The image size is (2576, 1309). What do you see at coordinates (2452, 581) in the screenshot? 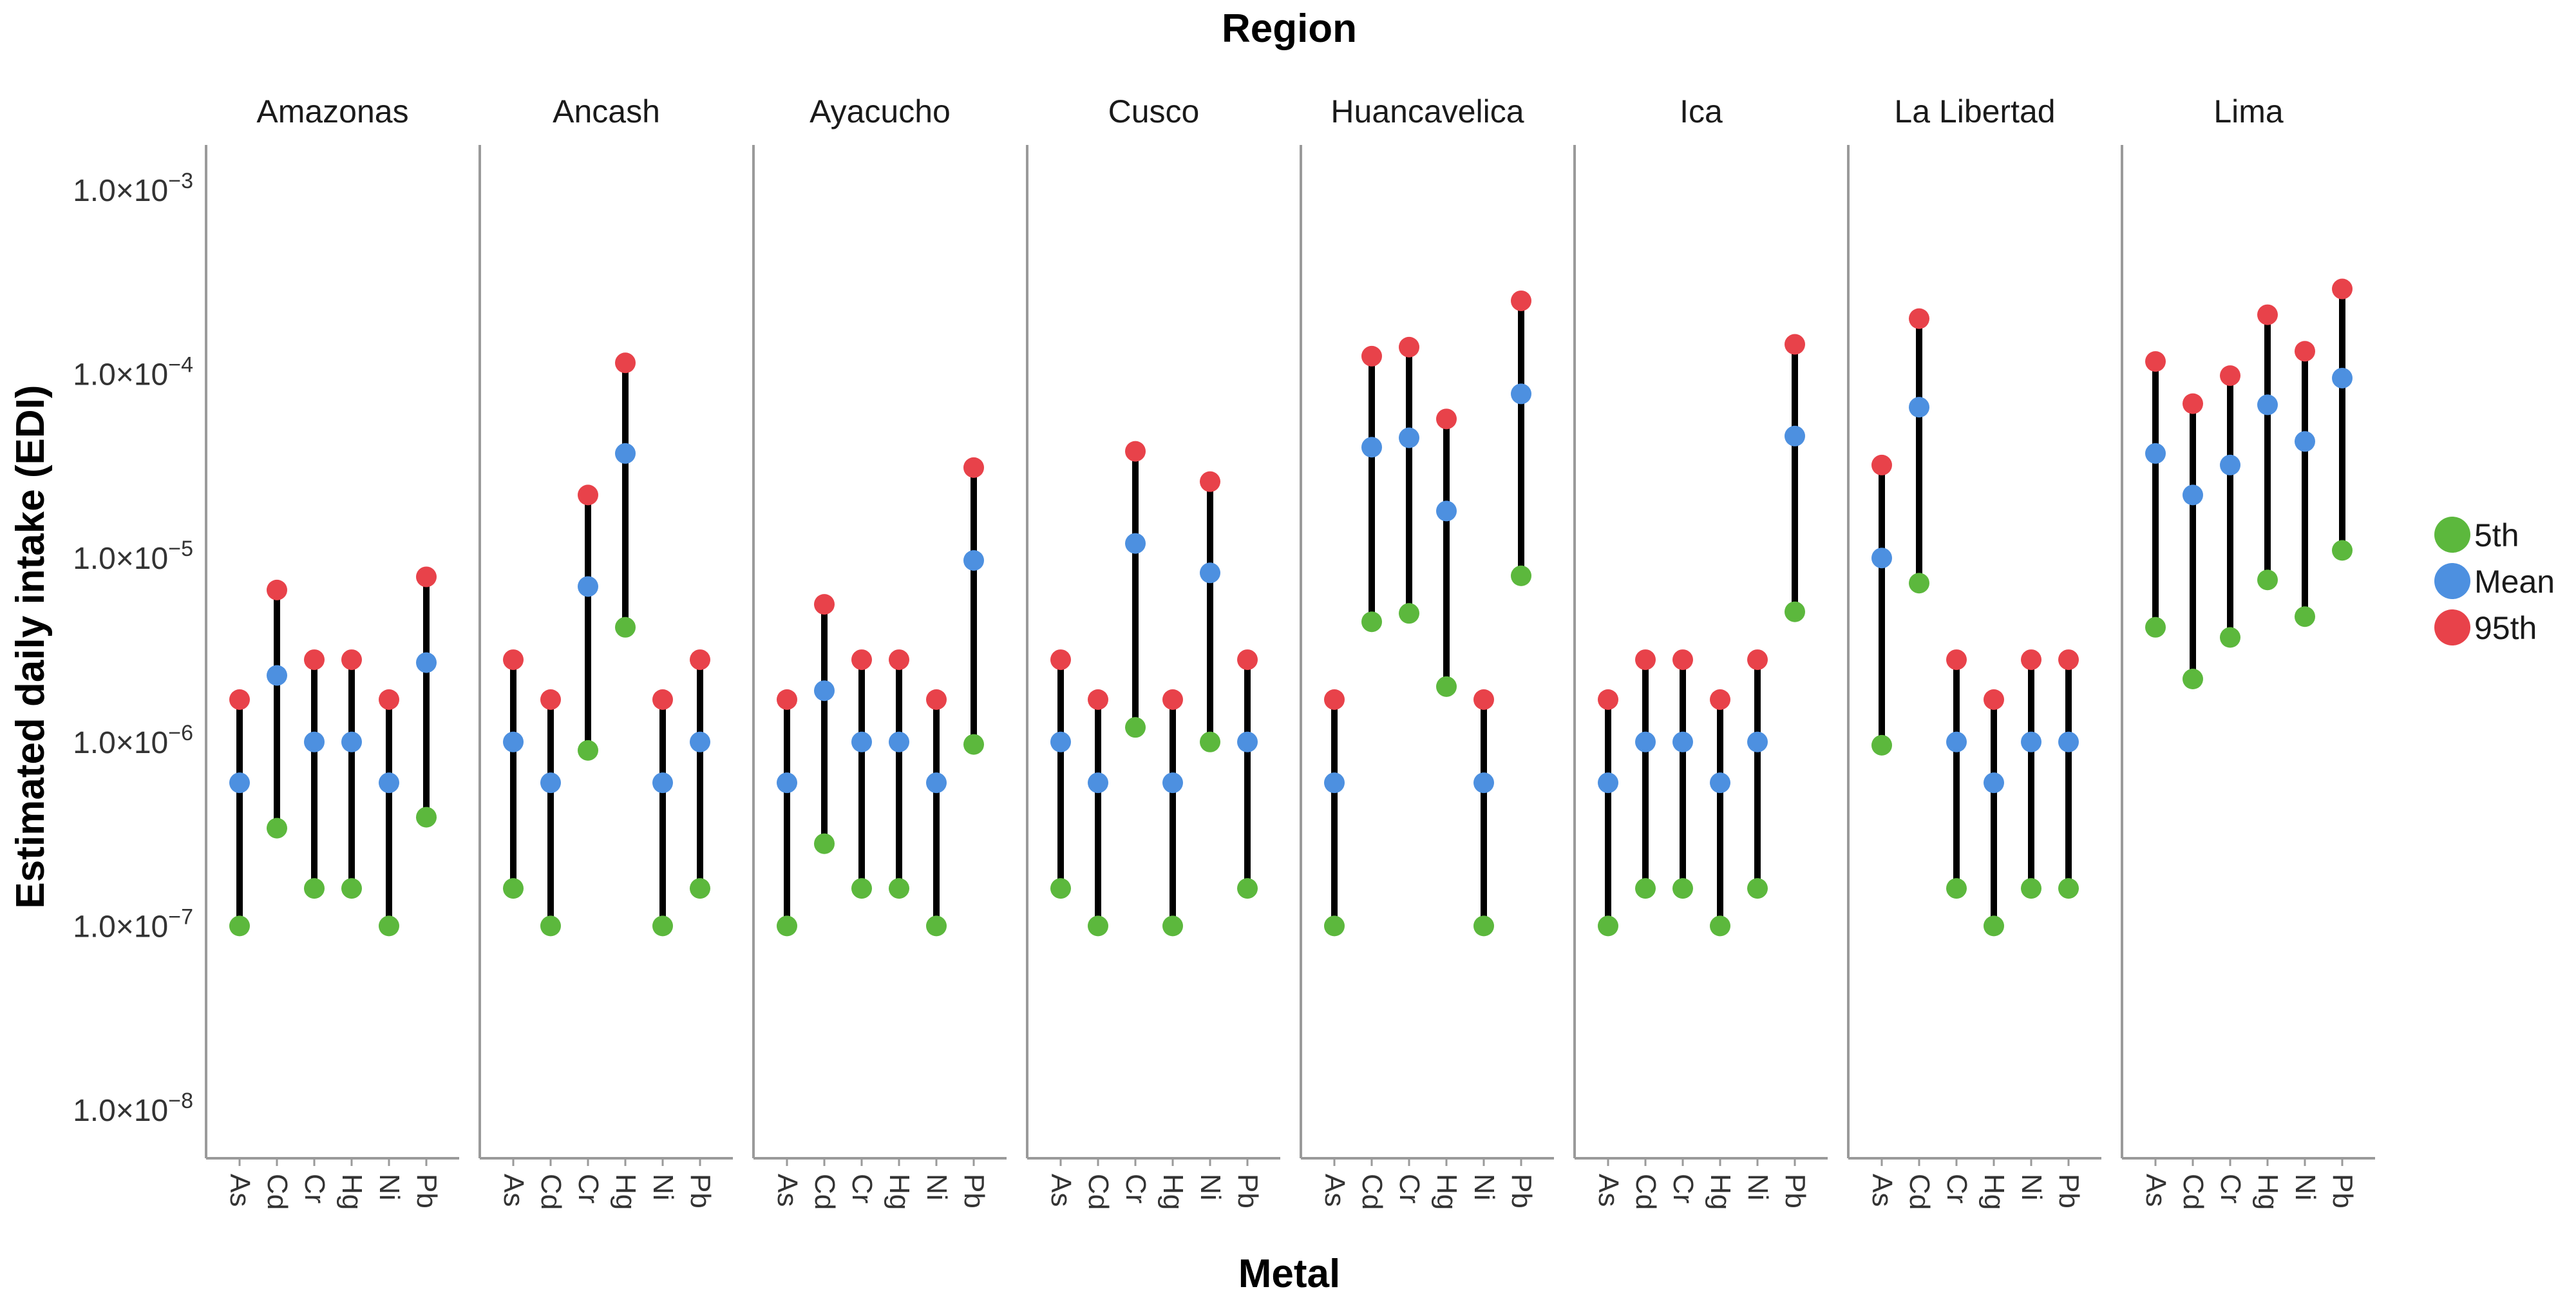
I see `legend-key-mean` at bounding box center [2452, 581].